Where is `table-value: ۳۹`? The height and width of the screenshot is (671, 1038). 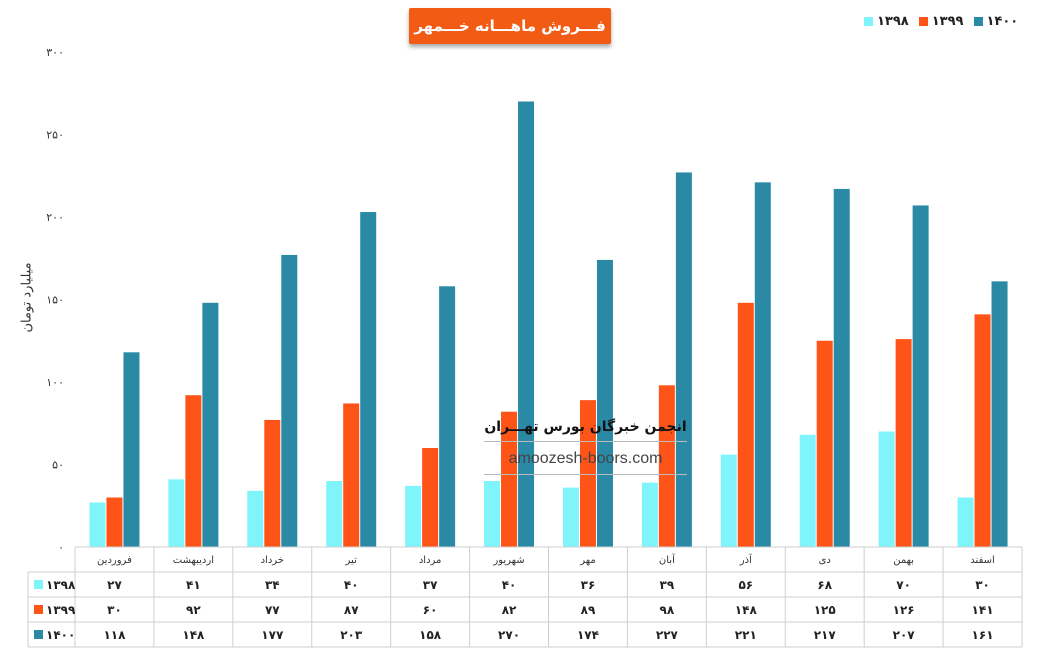 table-value: ۳۹ is located at coordinates (667, 585).